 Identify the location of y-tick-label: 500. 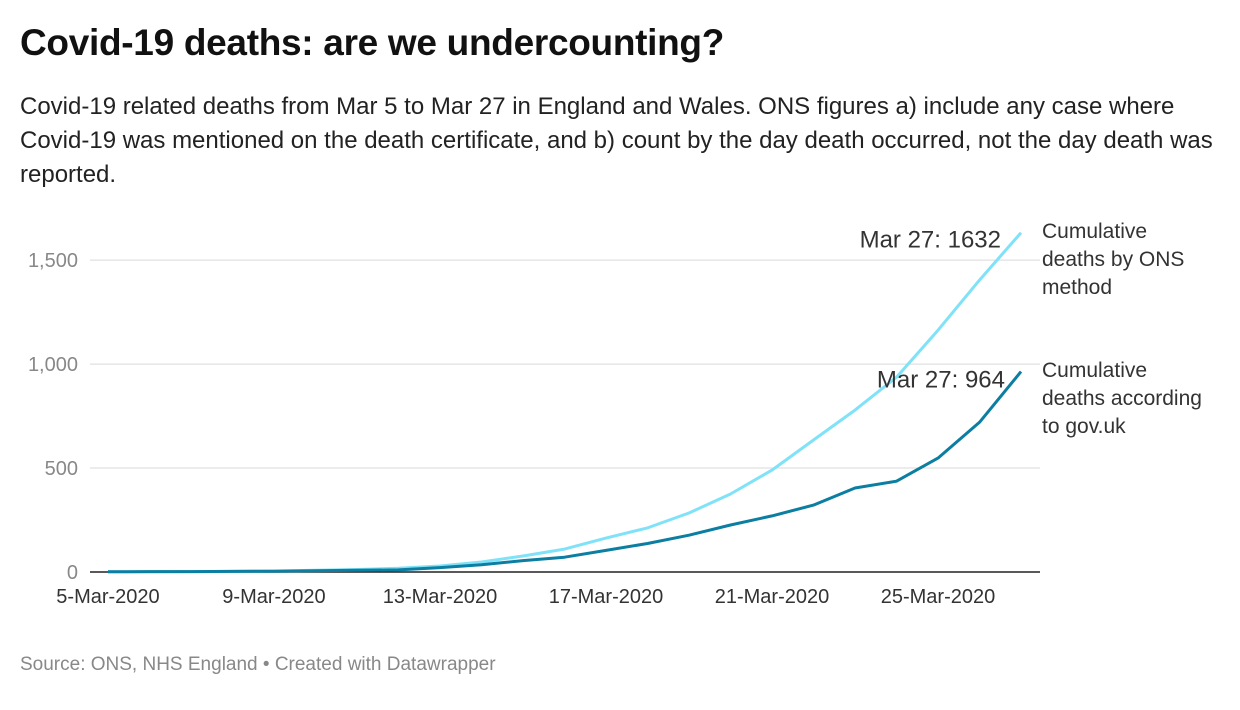
(61, 469).